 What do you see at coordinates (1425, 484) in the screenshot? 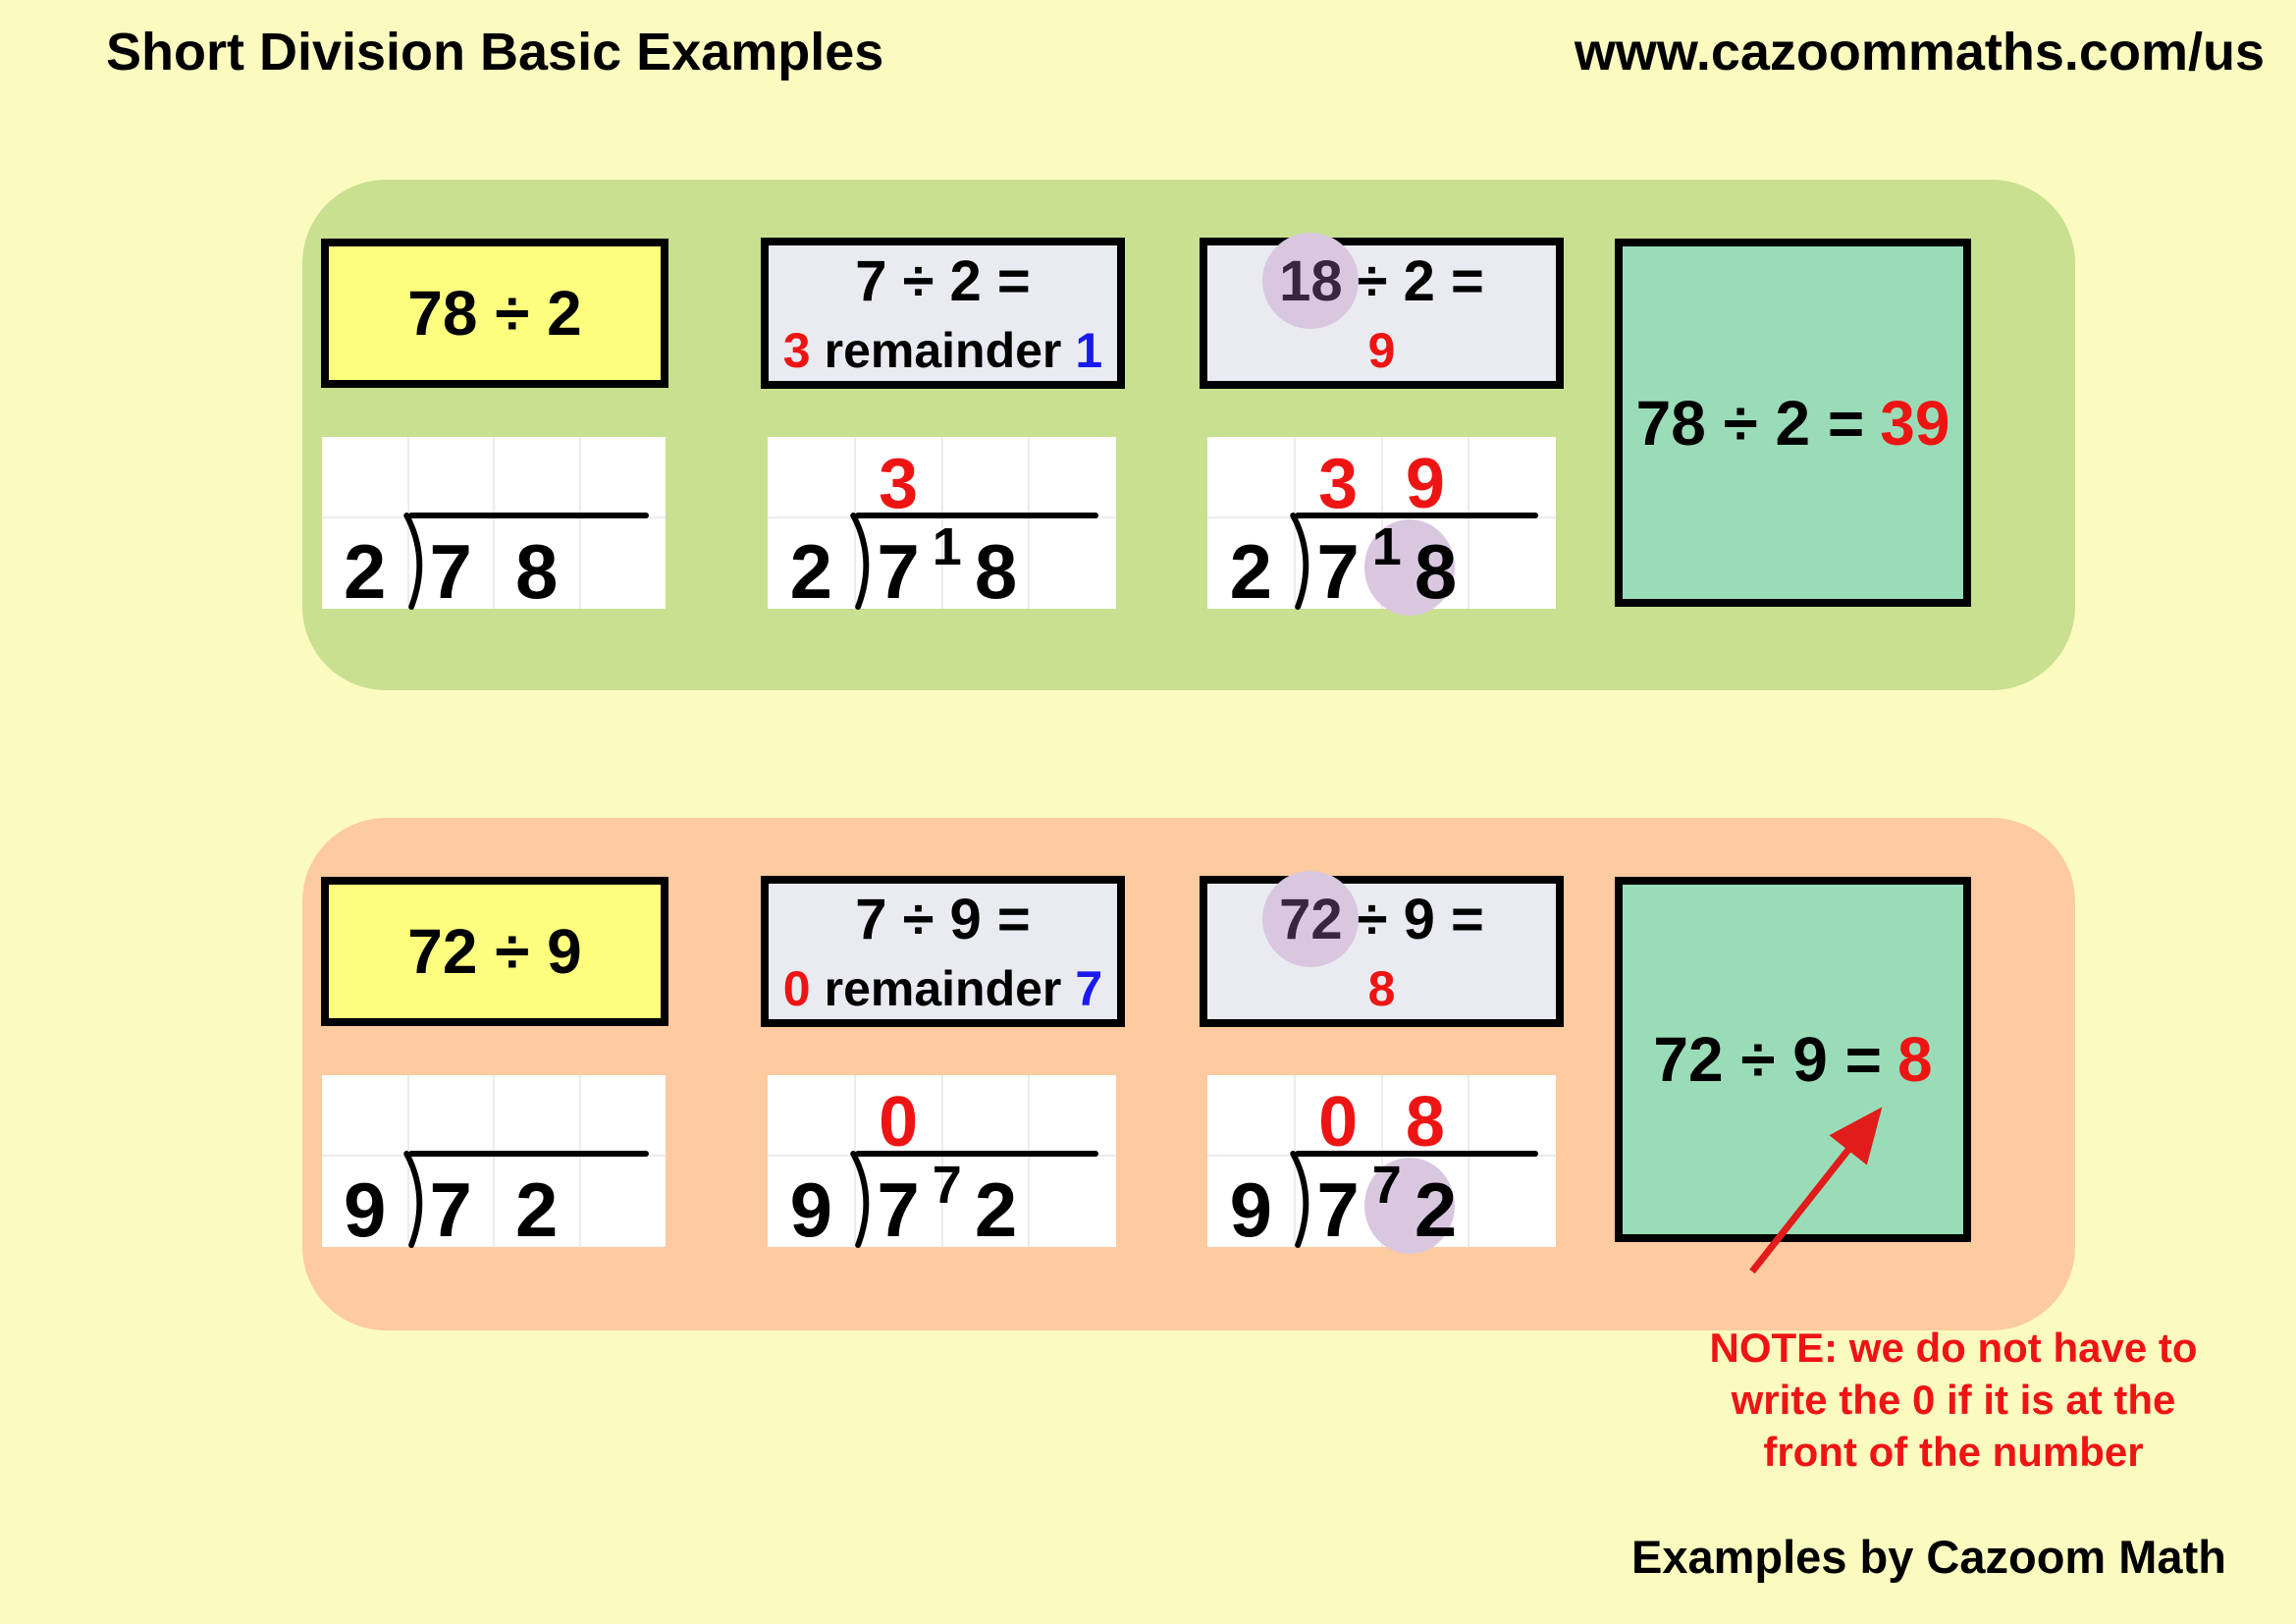
I see `quotient-digit: 9` at bounding box center [1425, 484].